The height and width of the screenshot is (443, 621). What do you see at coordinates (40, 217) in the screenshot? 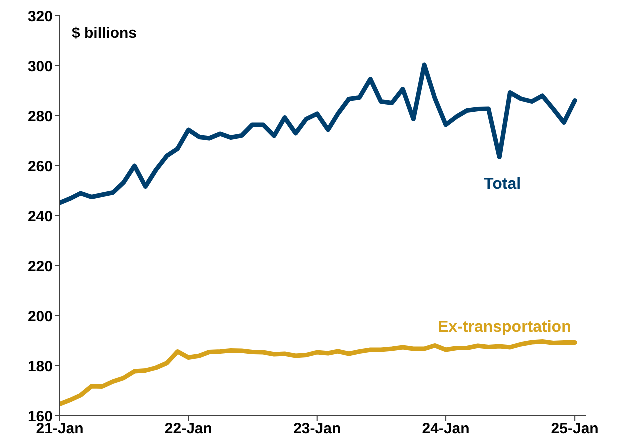
I see `y-tick-label: 240` at bounding box center [40, 217].